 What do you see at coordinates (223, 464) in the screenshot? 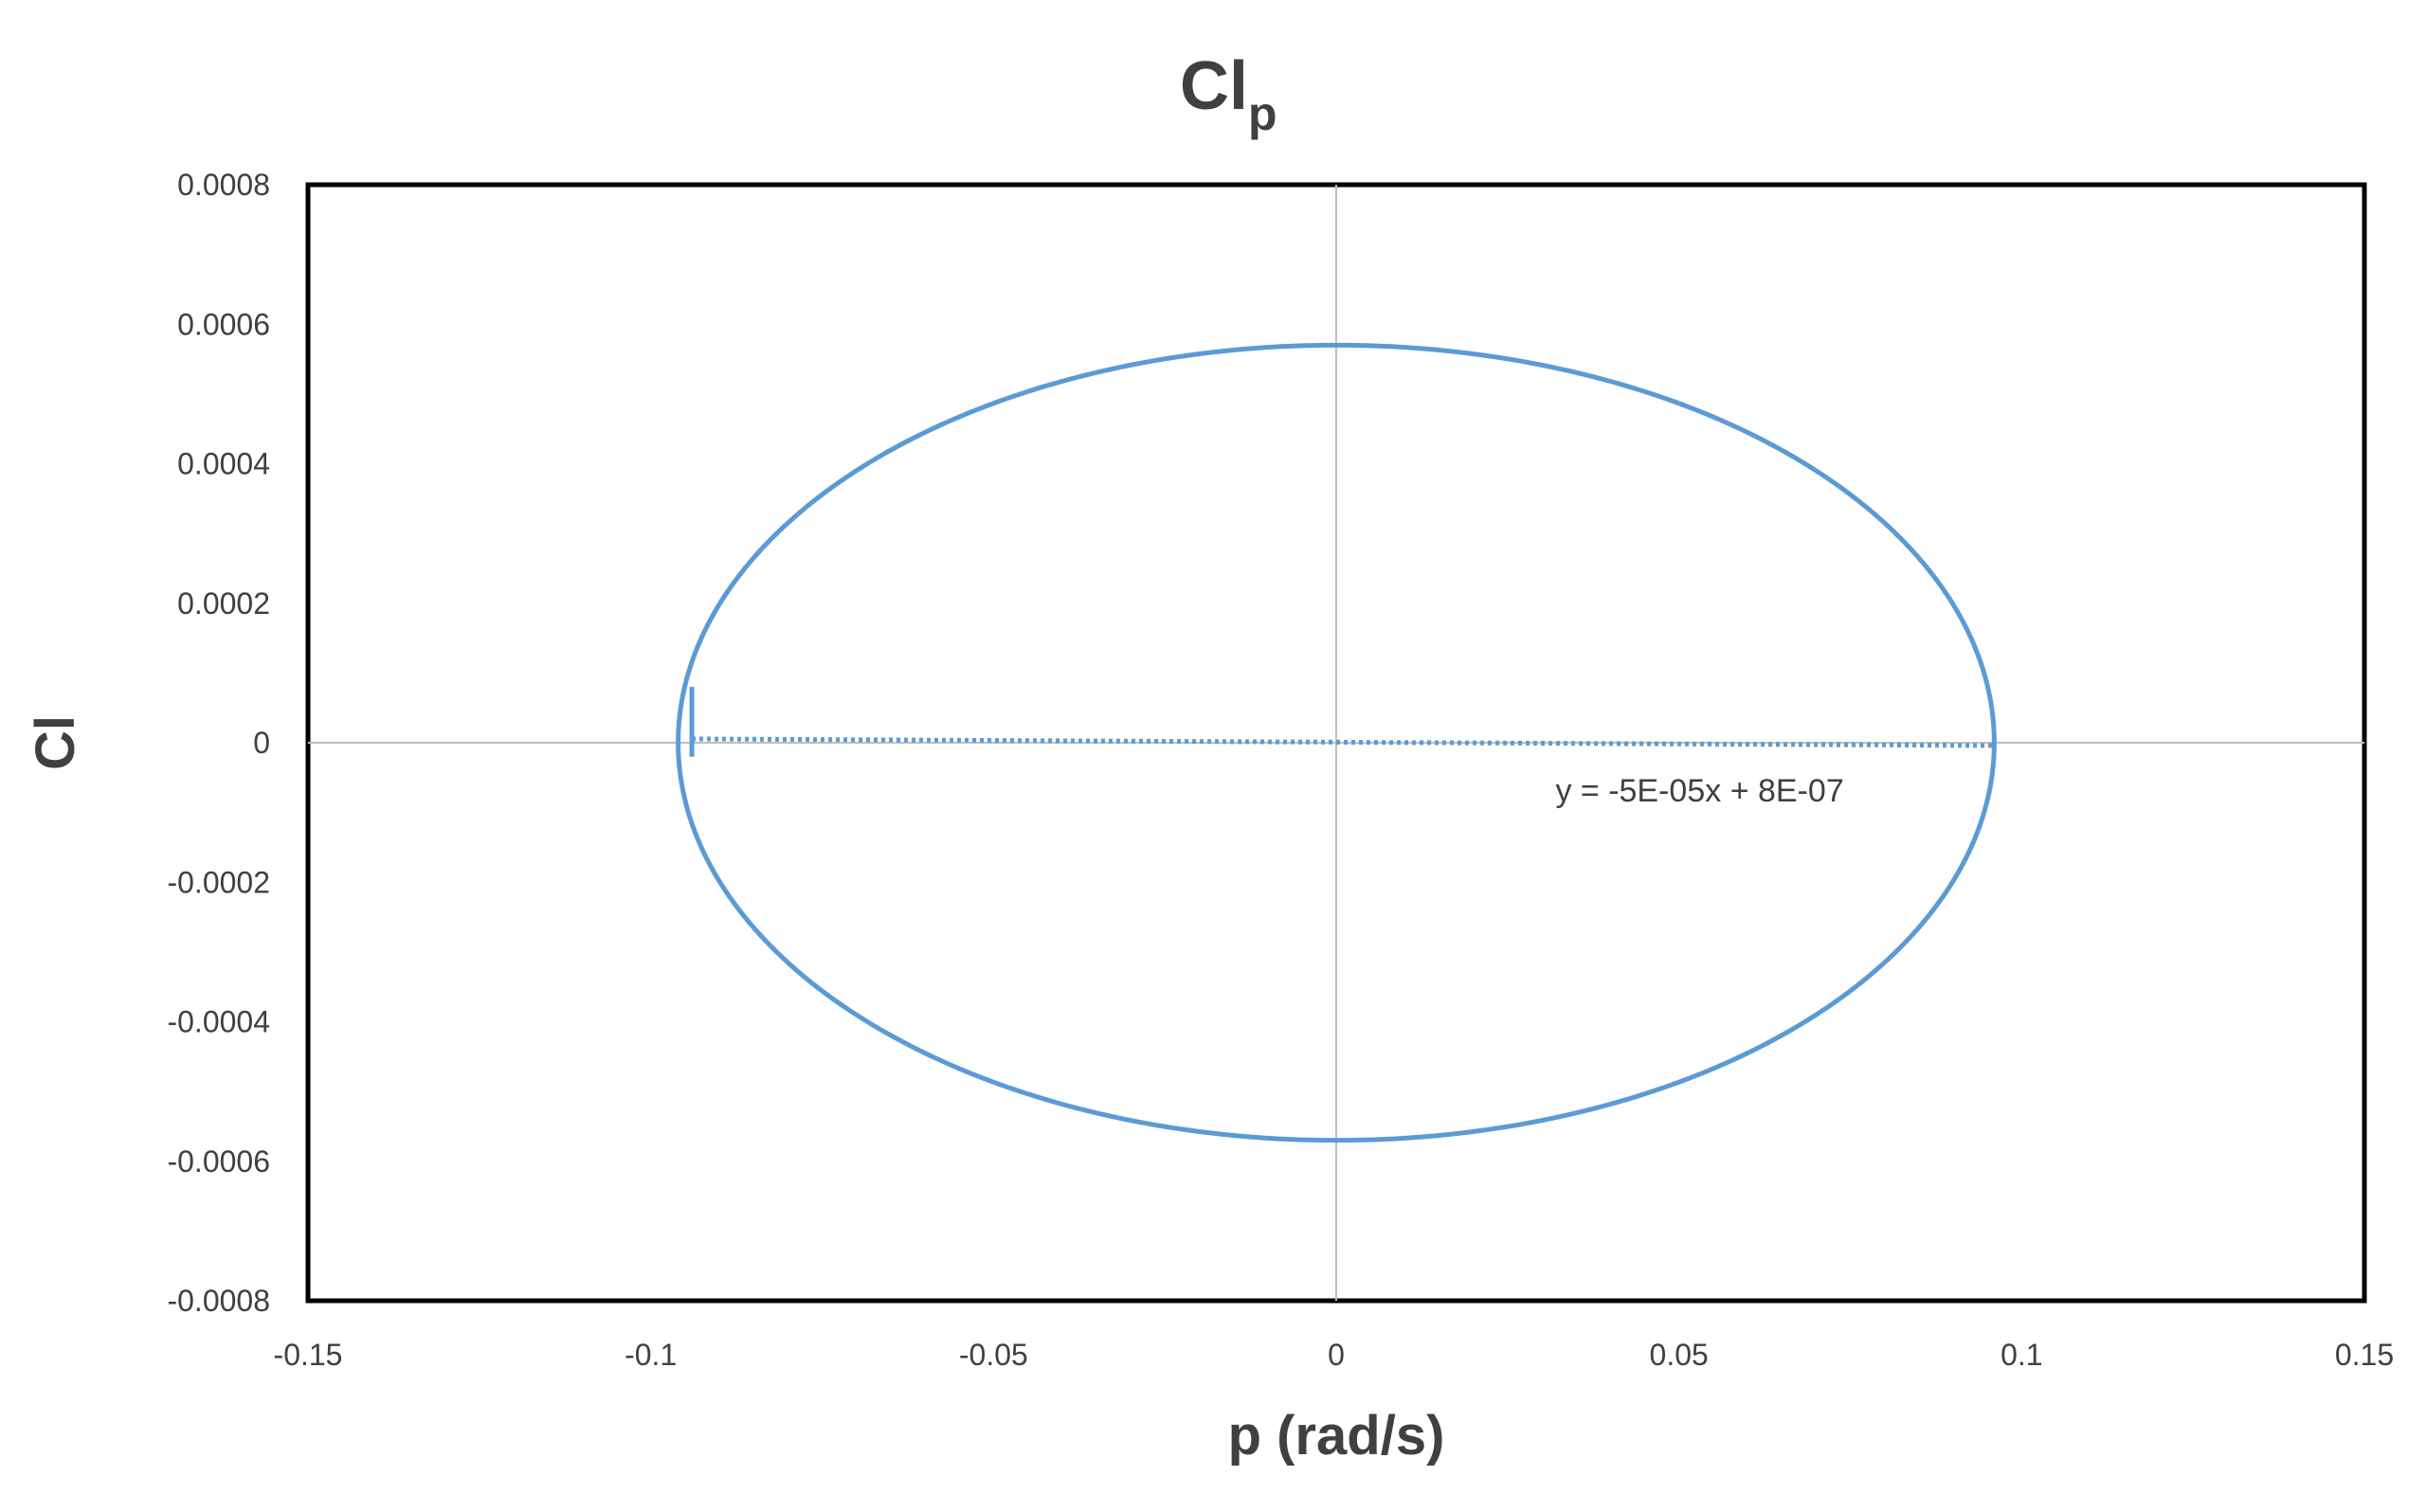
I see `y-tick-label: 0.0004` at bounding box center [223, 464].